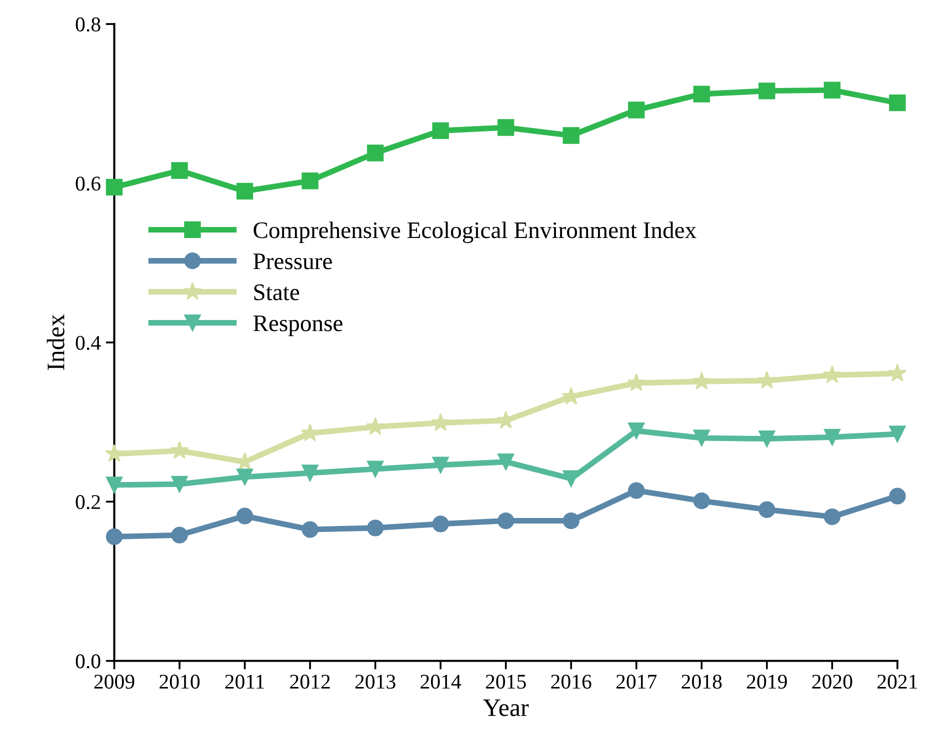  What do you see at coordinates (897, 681) in the screenshot?
I see `x-tick-label: 2021` at bounding box center [897, 681].